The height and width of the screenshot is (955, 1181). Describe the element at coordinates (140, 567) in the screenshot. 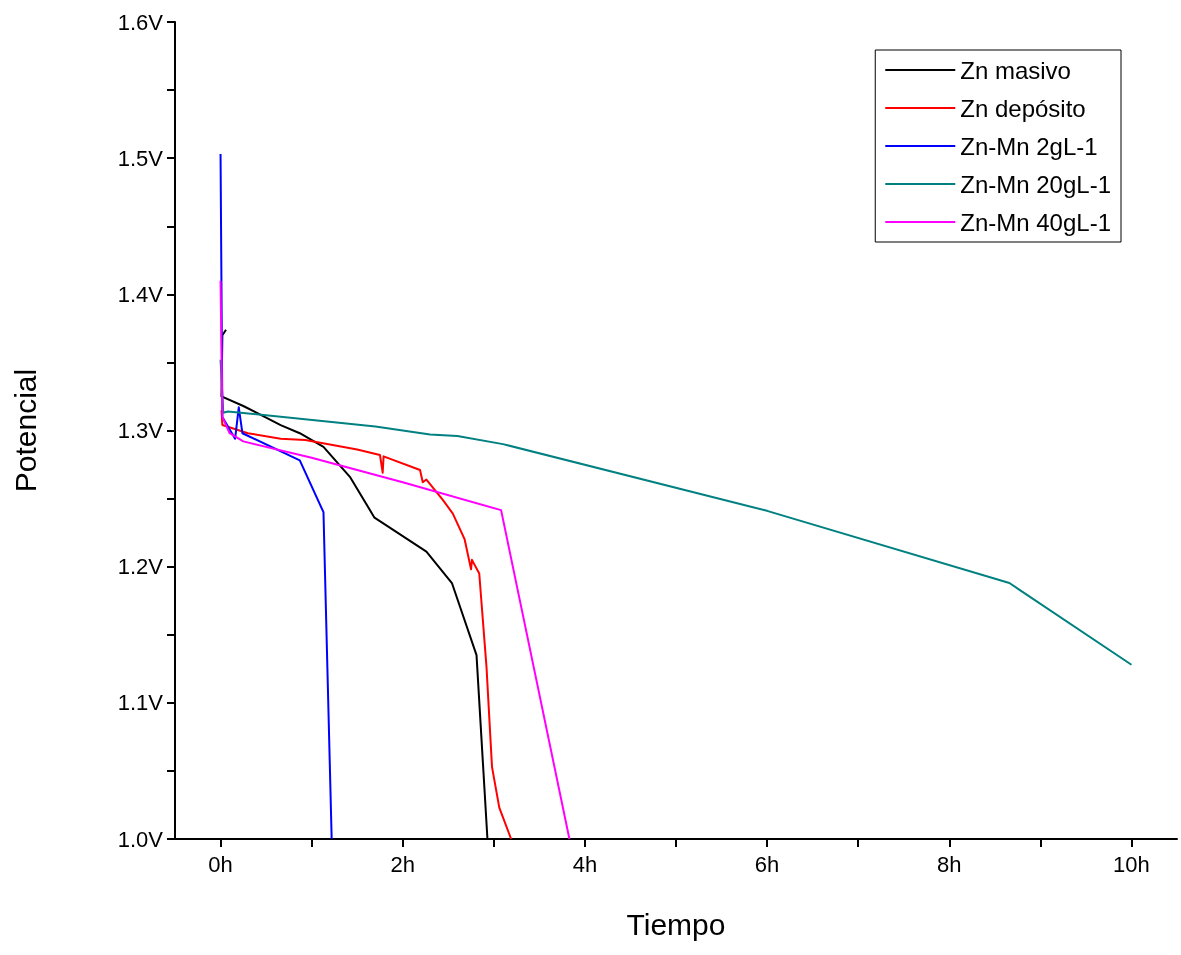

I see `y-tick-label: 1.2V` at that location.